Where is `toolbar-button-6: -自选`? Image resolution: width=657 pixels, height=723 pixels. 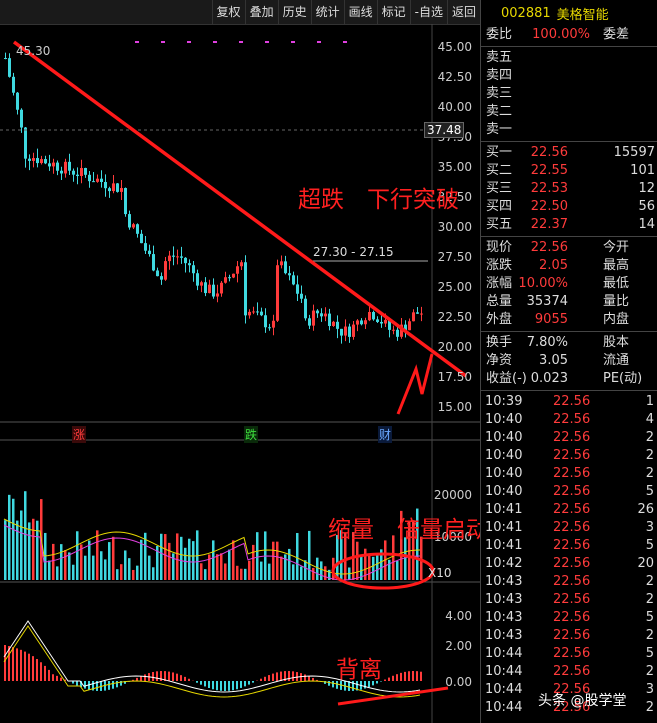
toolbar-button-6: -自选 is located at coordinates (428, 12).